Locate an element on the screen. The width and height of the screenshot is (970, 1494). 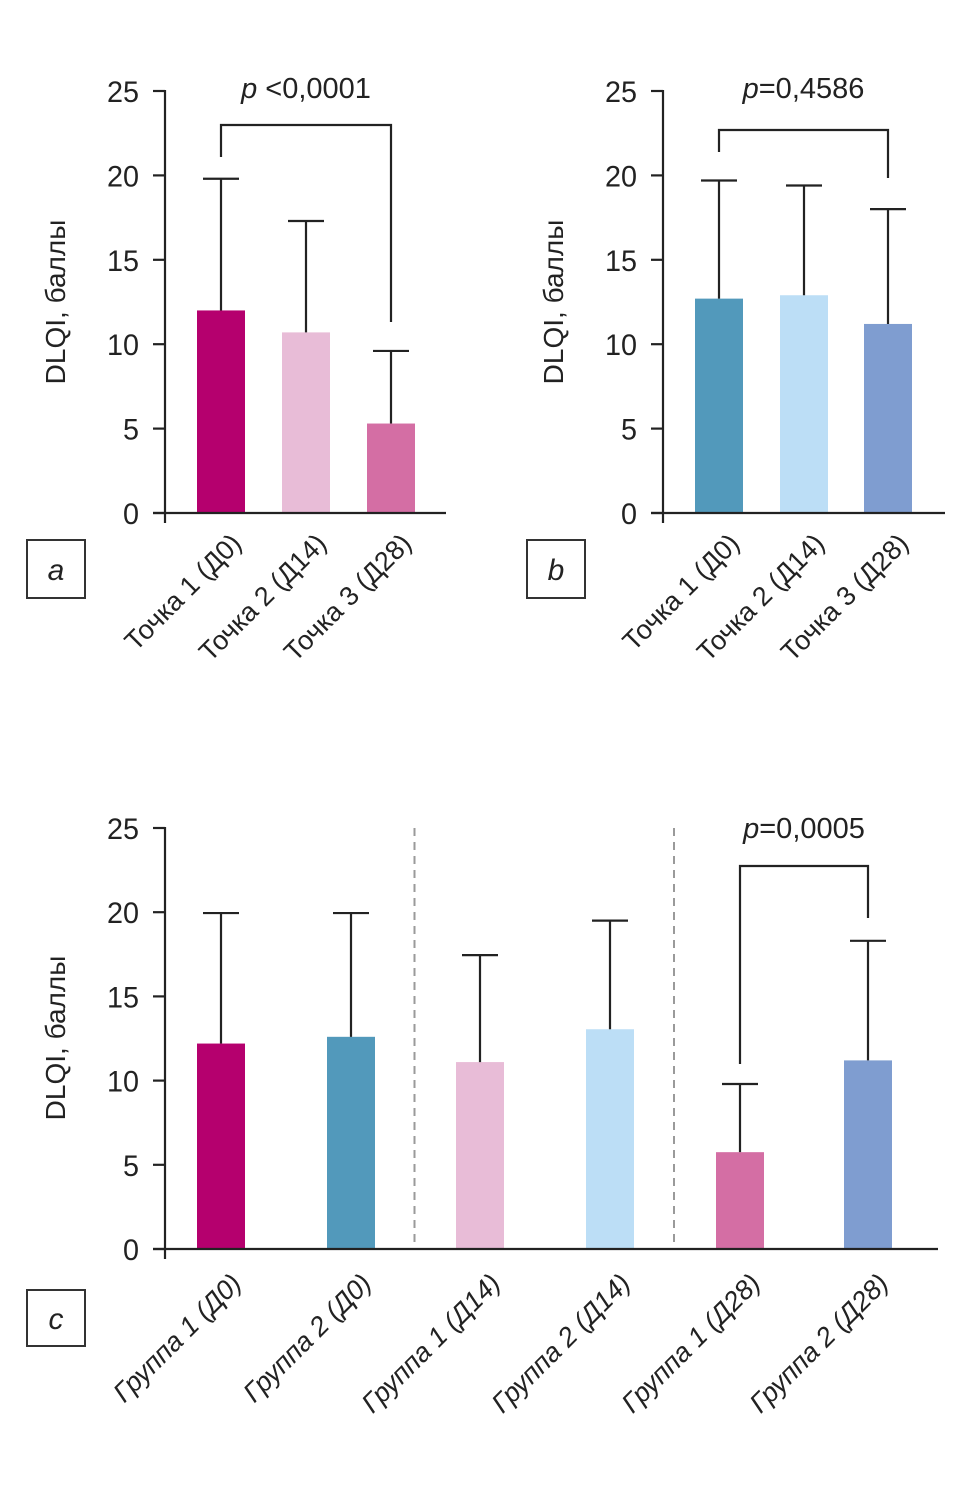
p-value-label: p=0,4586 is located at coordinates (803, 89).